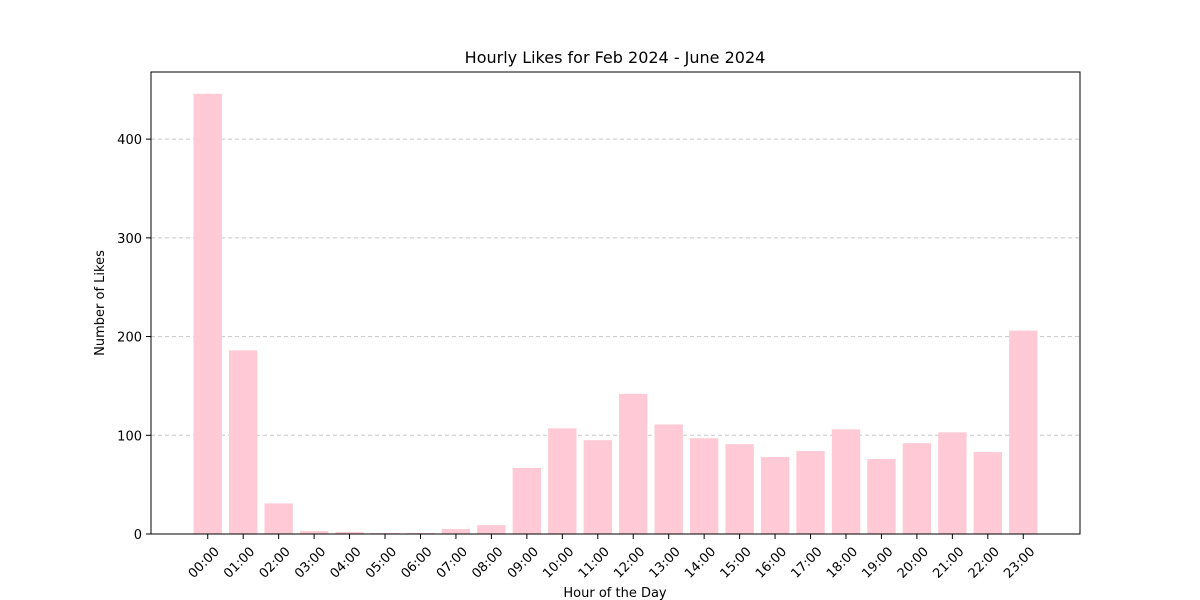  Describe the element at coordinates (346, 562) in the screenshot. I see `x-tick-label: 04:00` at that location.